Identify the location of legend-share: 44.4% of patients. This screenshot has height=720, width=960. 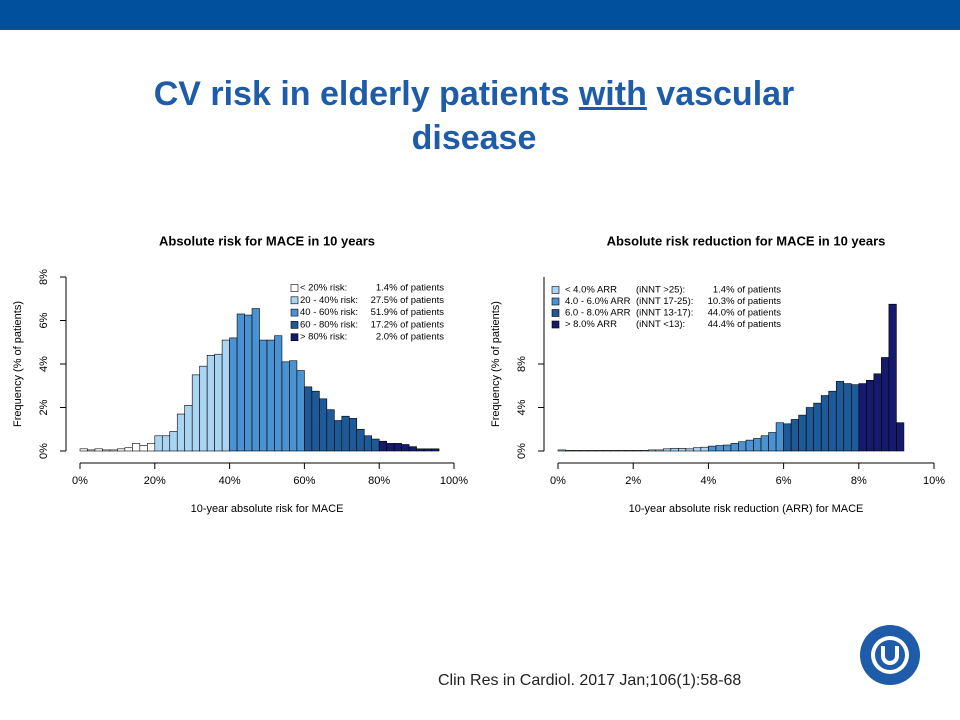
(745, 324).